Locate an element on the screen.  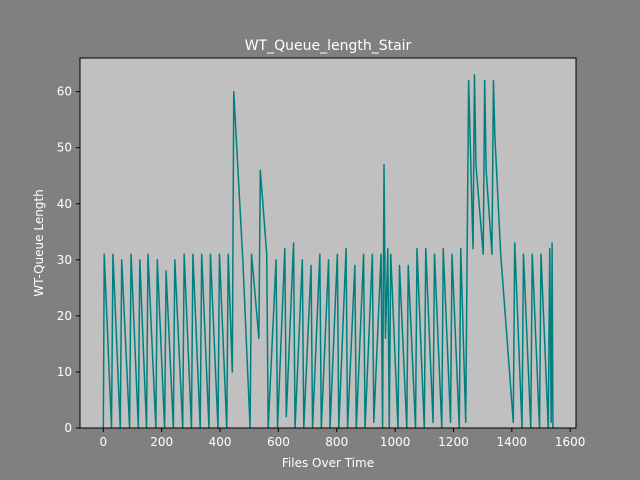
y-tick-label: 0 is located at coordinates (68, 428).